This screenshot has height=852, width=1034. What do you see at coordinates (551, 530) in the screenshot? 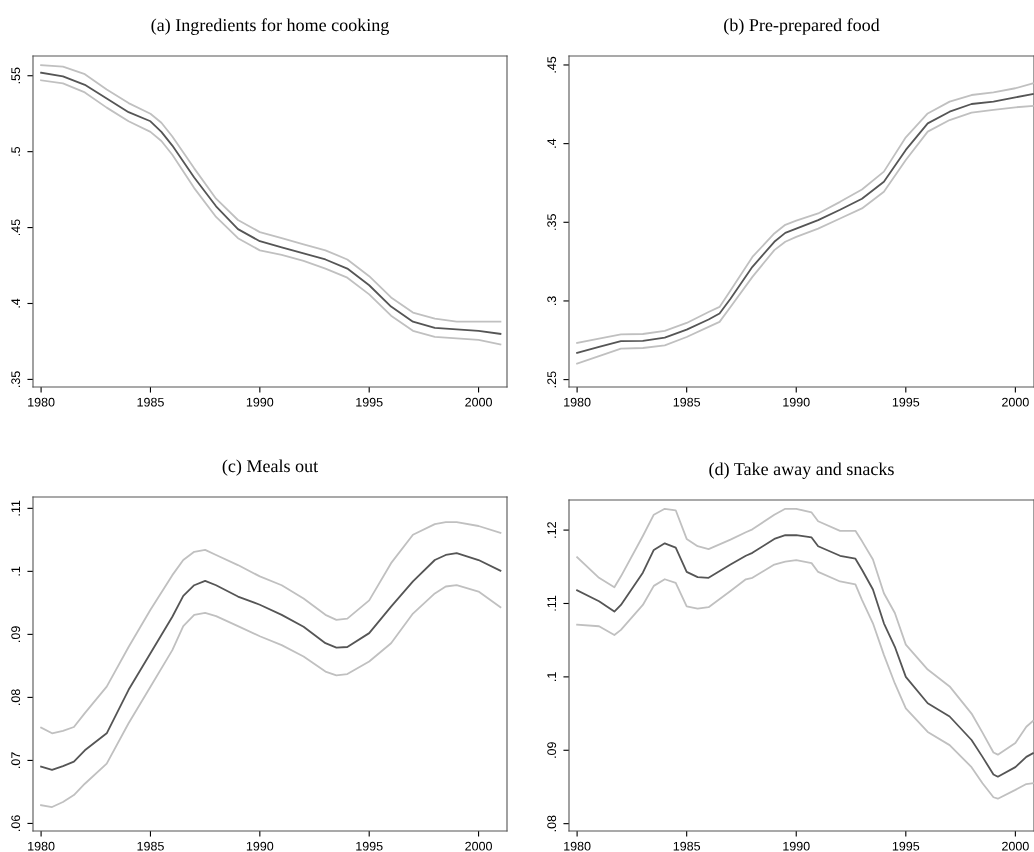
I see `y-tick-label: .12` at bounding box center [551, 530].